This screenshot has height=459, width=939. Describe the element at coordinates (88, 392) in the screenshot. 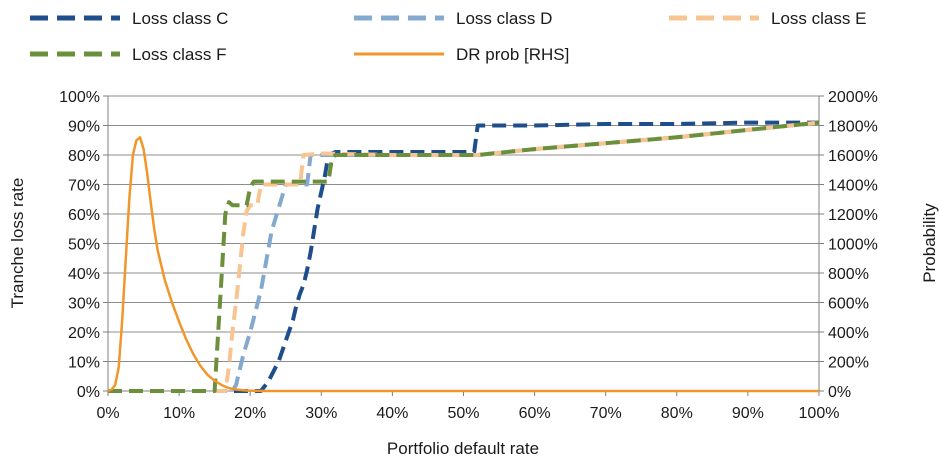

I see `y-tick-label: 0%` at that location.